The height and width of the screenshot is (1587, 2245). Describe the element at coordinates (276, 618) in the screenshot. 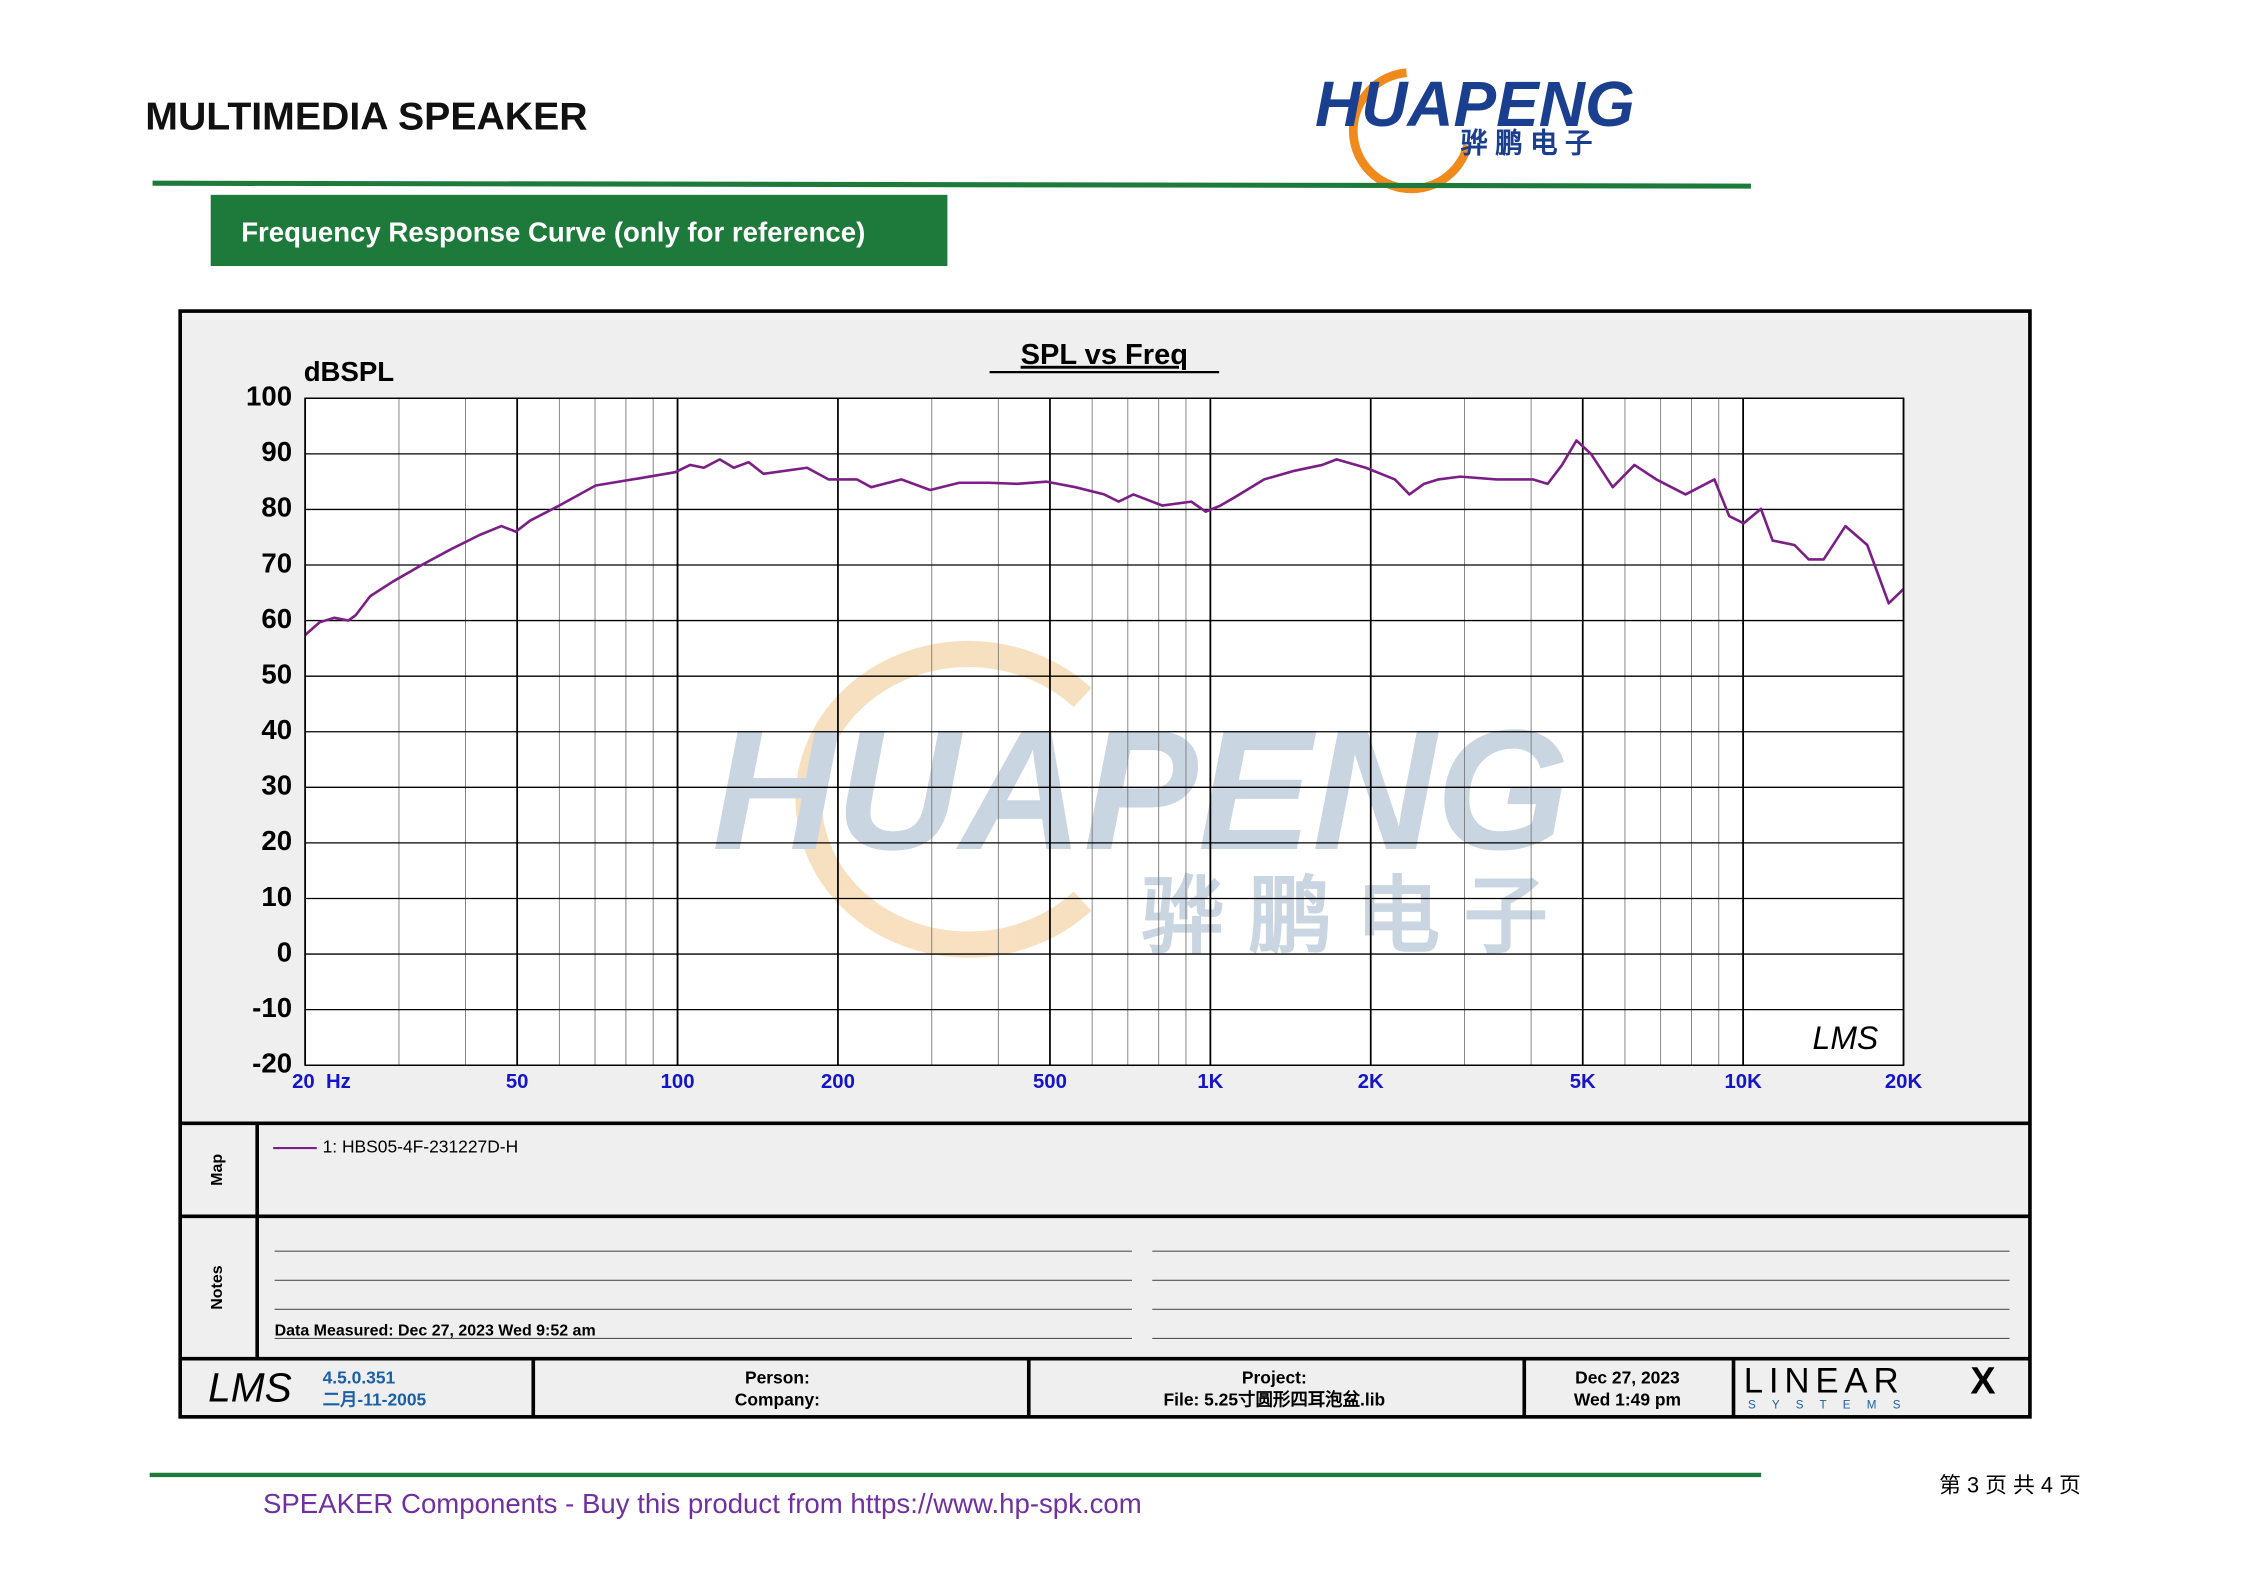

I see `y-tick-label: 60` at that location.